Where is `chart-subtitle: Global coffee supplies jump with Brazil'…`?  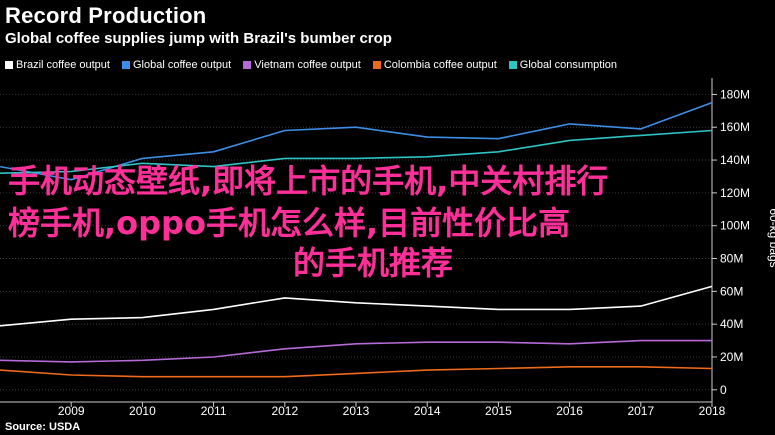 chart-subtitle: Global coffee supplies jump with Brazil'… is located at coordinates (198, 38).